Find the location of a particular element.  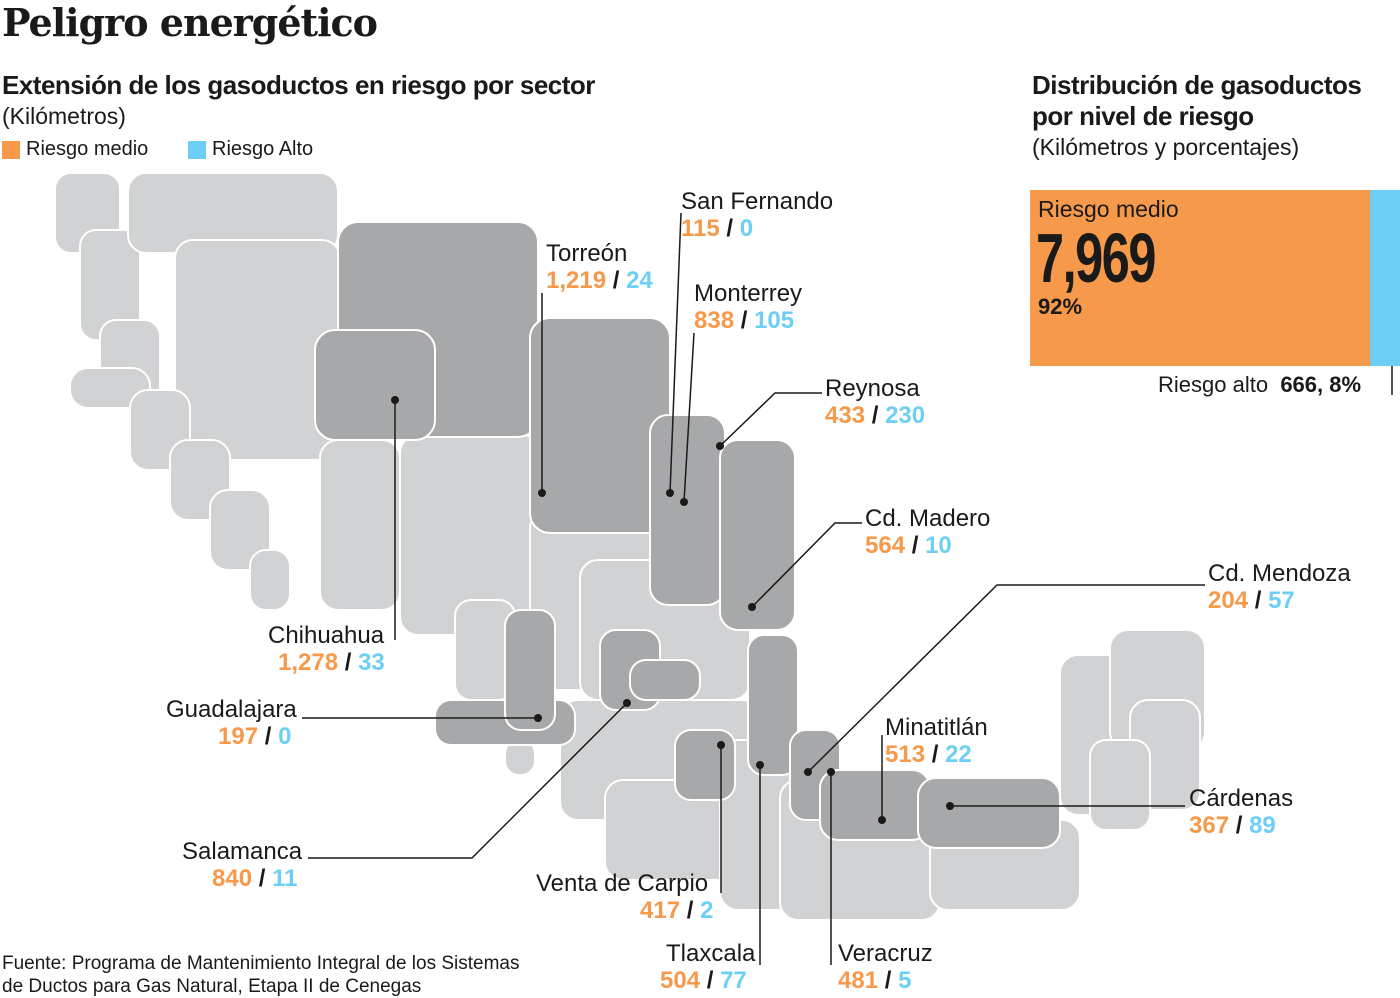

map-unit: (Kilómetros) is located at coordinates (64, 116).